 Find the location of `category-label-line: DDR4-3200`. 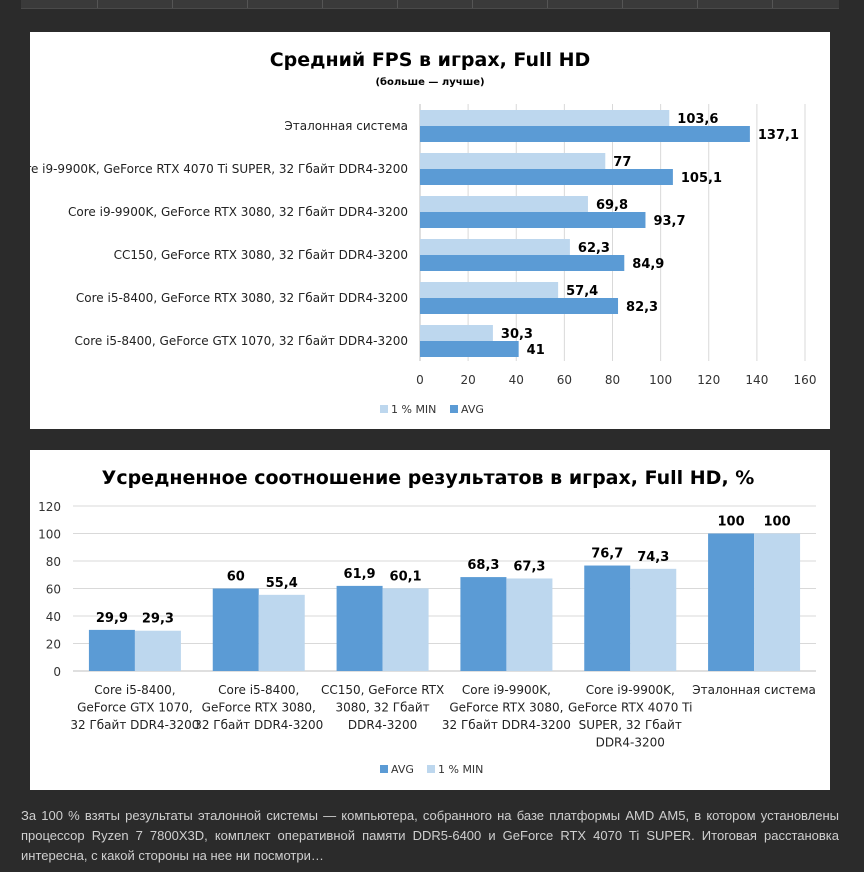

category-label-line: DDR4-3200 is located at coordinates (630, 743).